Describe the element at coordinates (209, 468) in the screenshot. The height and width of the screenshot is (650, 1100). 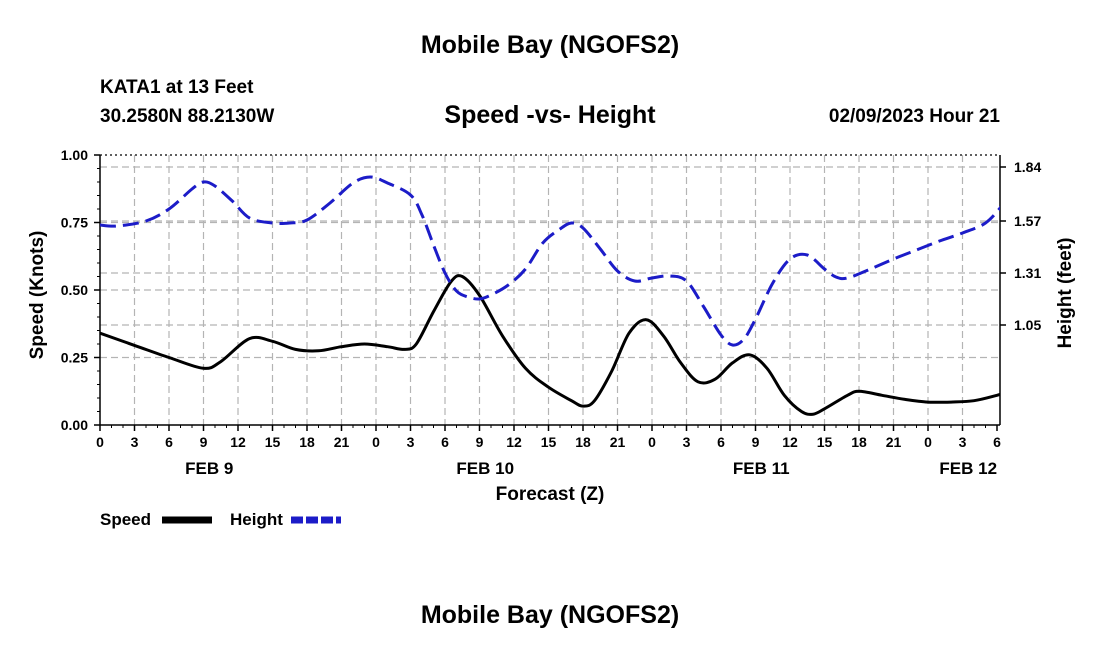
I see `date-label: FEB 9` at that location.